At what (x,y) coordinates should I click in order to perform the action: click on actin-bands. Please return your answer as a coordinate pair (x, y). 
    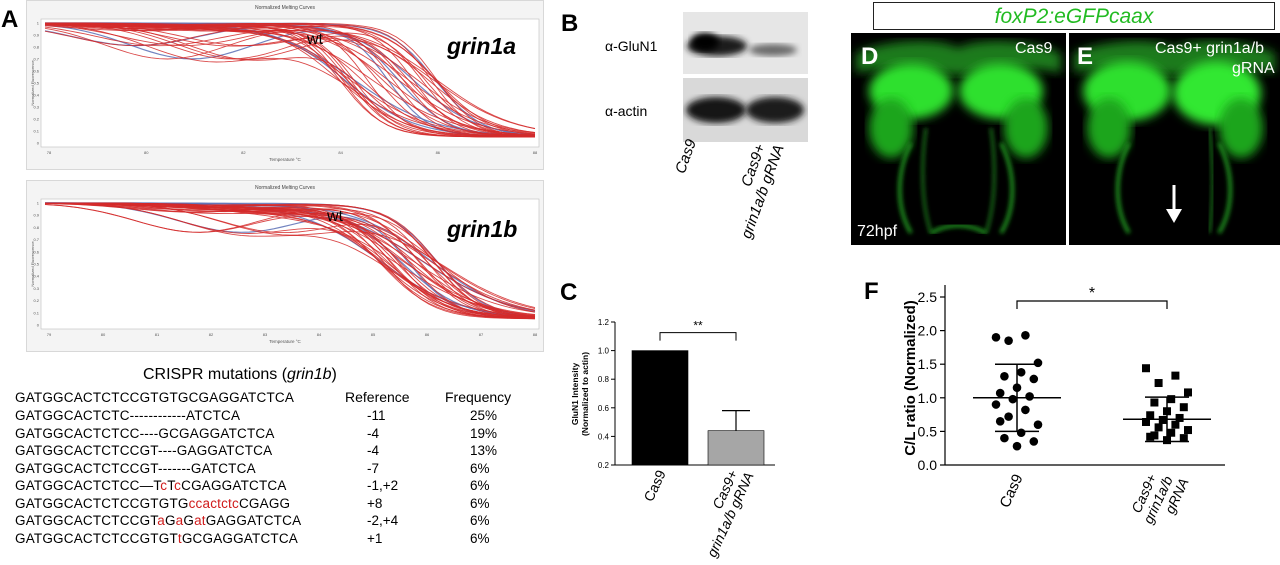
    Looking at the image, I should click on (745, 110).